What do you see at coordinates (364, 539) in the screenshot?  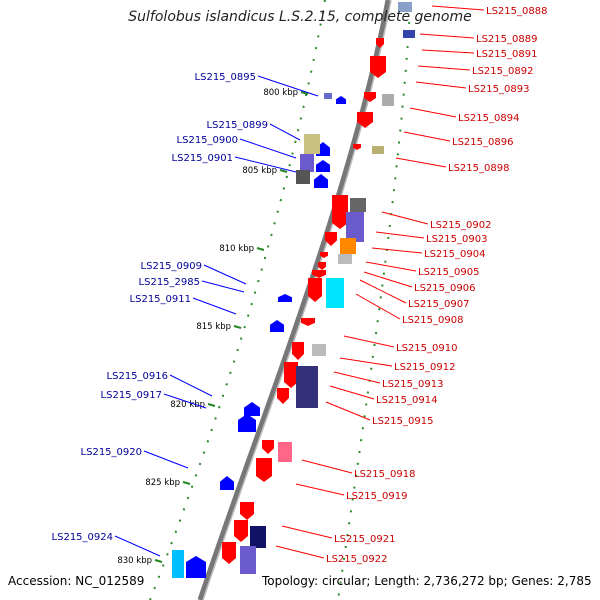 I see `gene-label: LS215_0921` at bounding box center [364, 539].